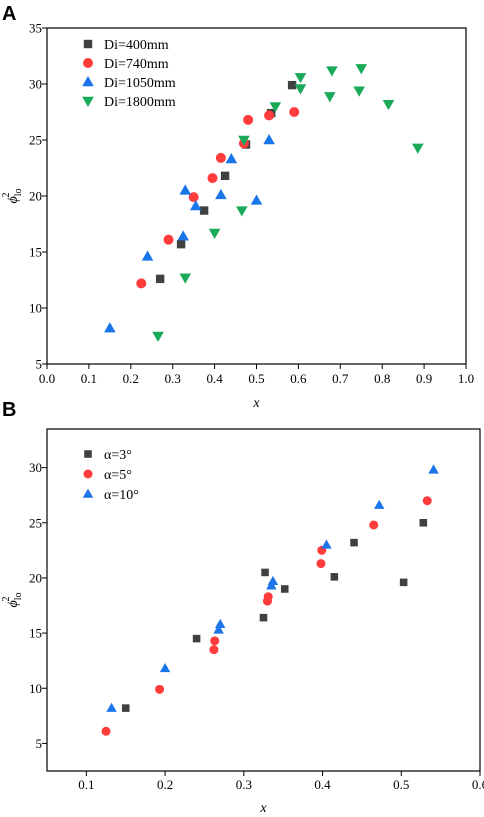  Describe the element at coordinates (129, 74) in the screenshot. I see `legend: Di=400mm Di=740mm Di=1050mm Di=1800mm` at that location.